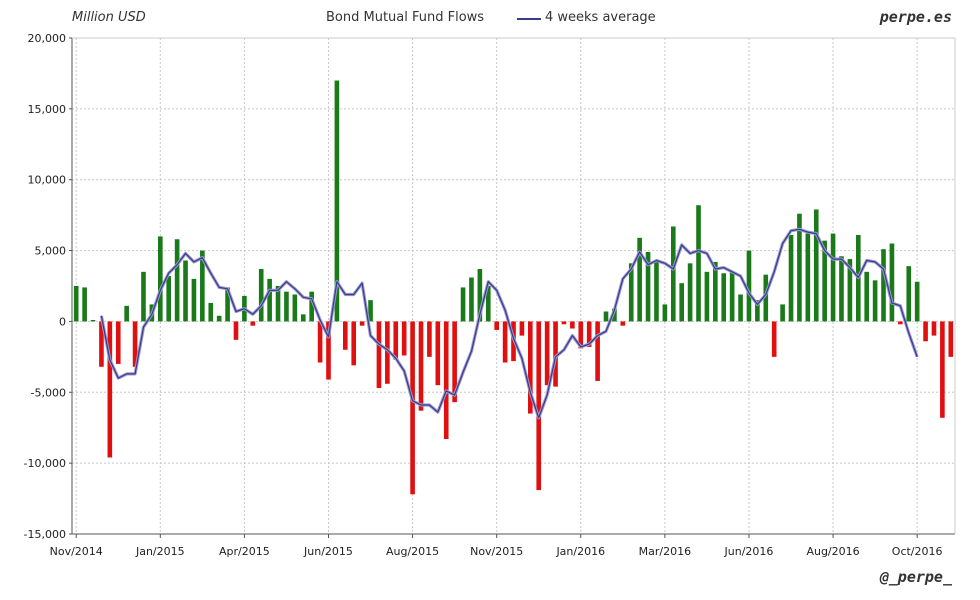 Image resolution: width=980 pixels, height=600 pixels. What do you see at coordinates (600, 17) in the screenshot?
I see `legend-label: 4 weeks average` at bounding box center [600, 17].